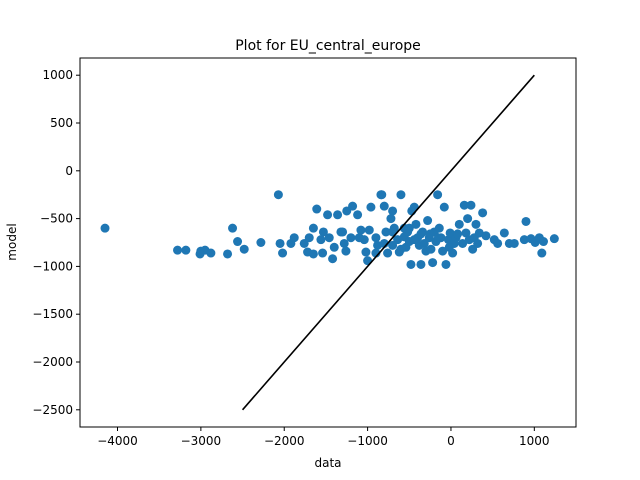 This screenshot has height=480, width=640. Describe the element at coordinates (52, 314) in the screenshot. I see `y-tick-label: −1500` at that location.